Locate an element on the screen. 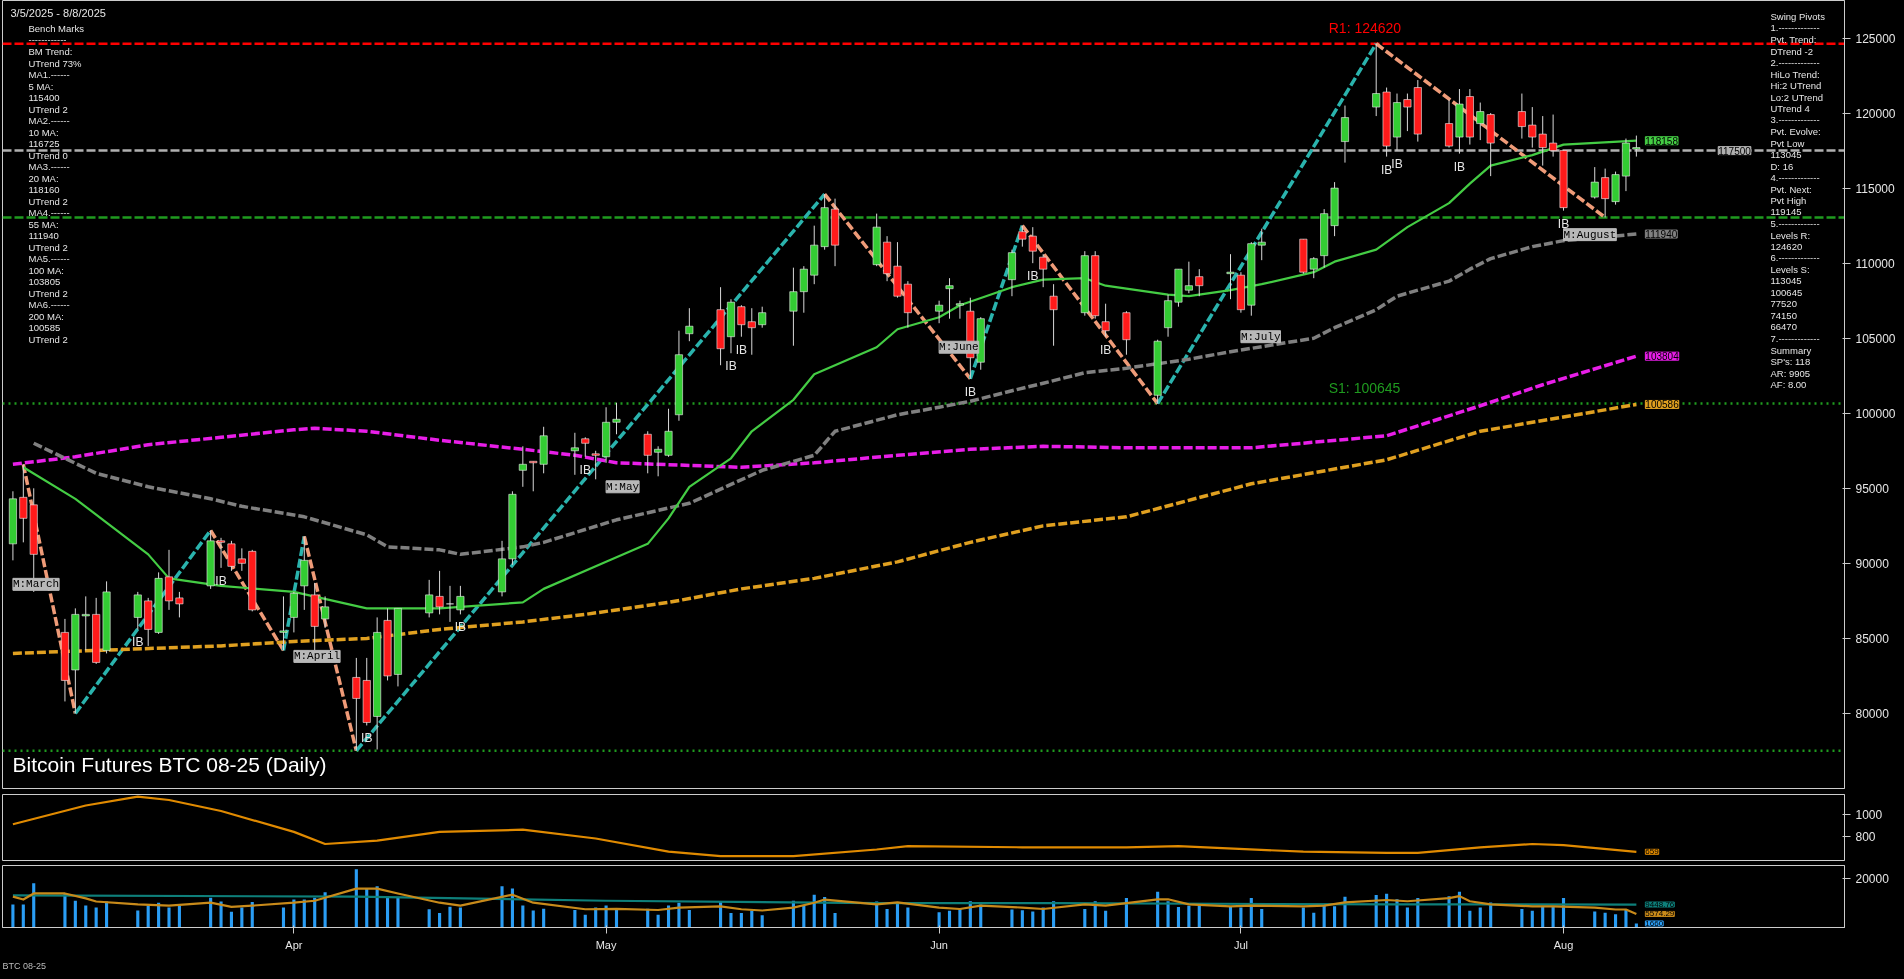 Image resolution: width=1904 pixels, height=979 pixels. x-tick-label: May is located at coordinates (606, 944).